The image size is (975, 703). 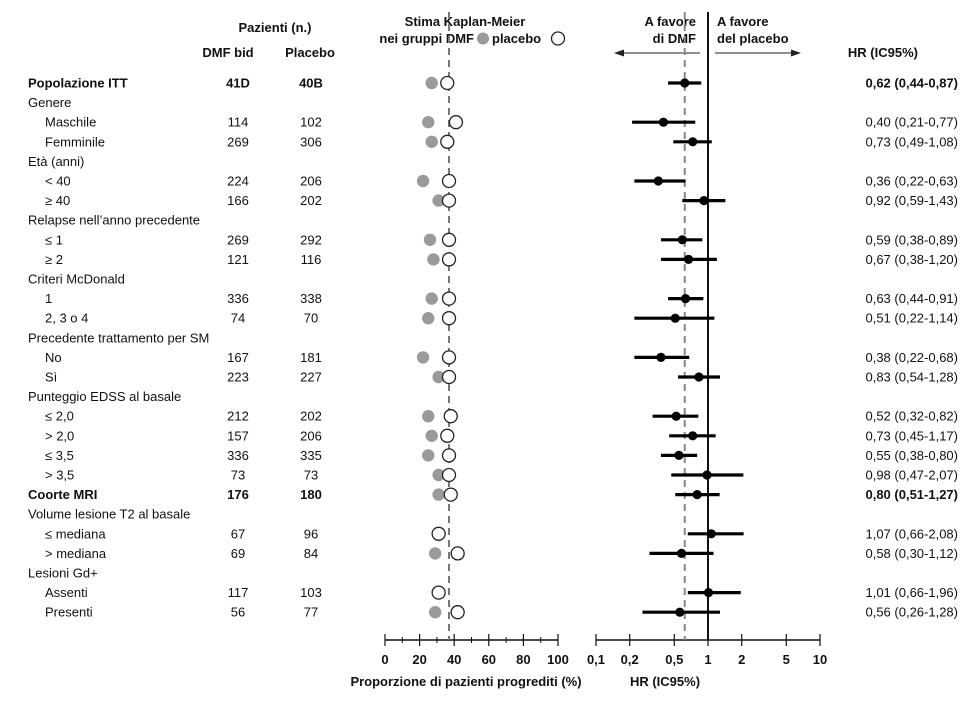 I want to click on row-label: Presenti, so click(x=69, y=612).